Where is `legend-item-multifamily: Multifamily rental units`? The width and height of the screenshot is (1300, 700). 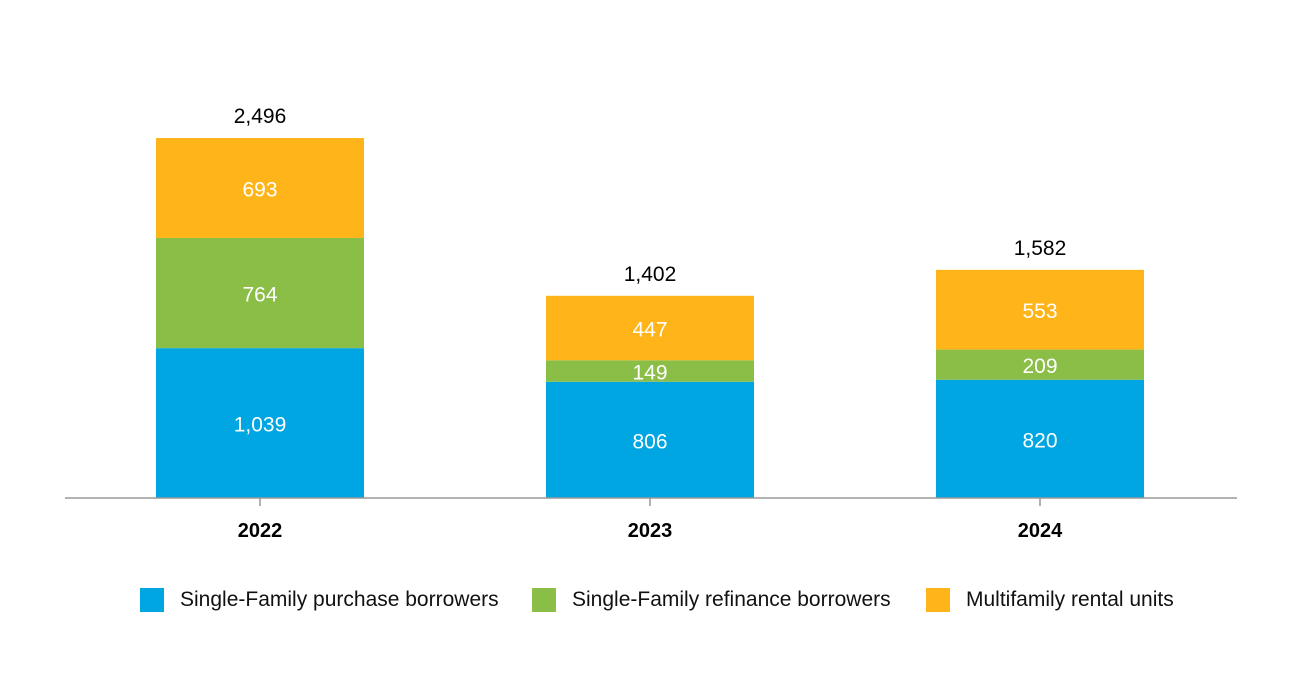 legend-item-multifamily: Multifamily rental units is located at coordinates (1050, 600).